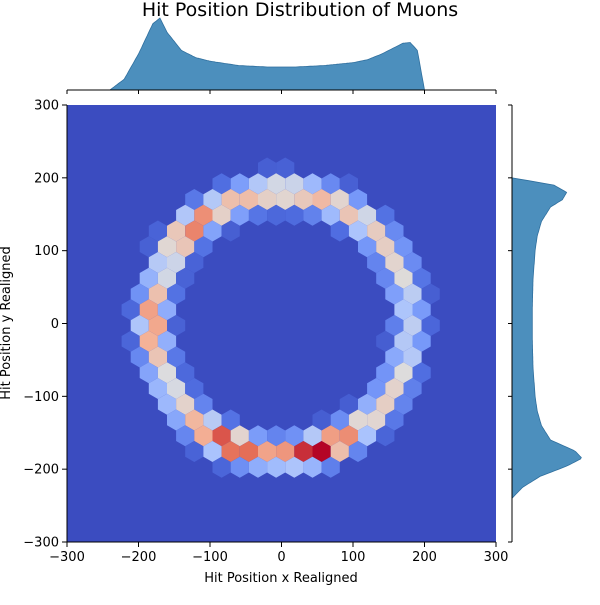  I want to click on x-tick-label: 200, so click(424, 557).